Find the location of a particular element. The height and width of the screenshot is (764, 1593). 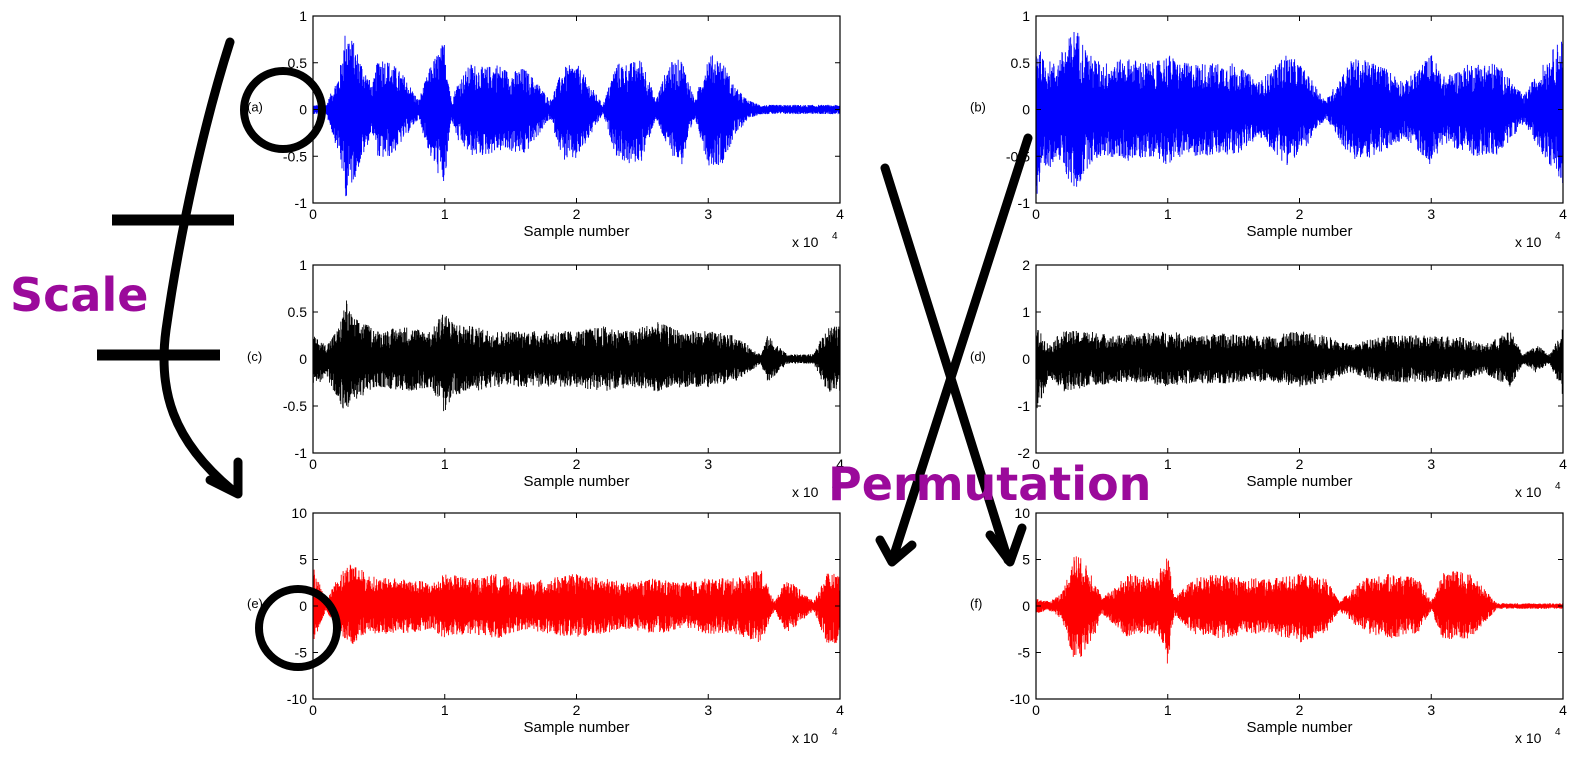

highlight-circle-e is located at coordinates (298, 628).